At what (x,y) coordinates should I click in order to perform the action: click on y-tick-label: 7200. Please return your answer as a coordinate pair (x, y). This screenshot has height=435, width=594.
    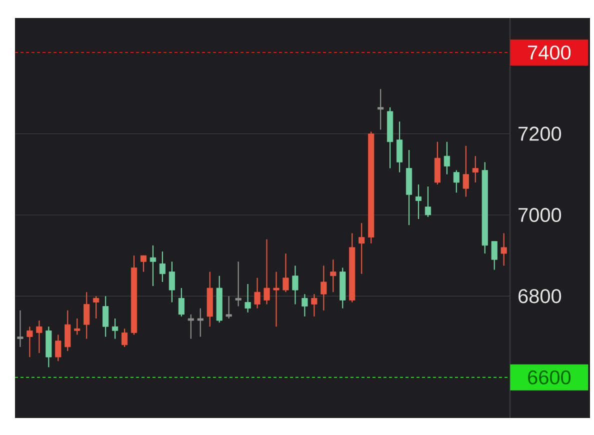
    Looking at the image, I should click on (540, 133).